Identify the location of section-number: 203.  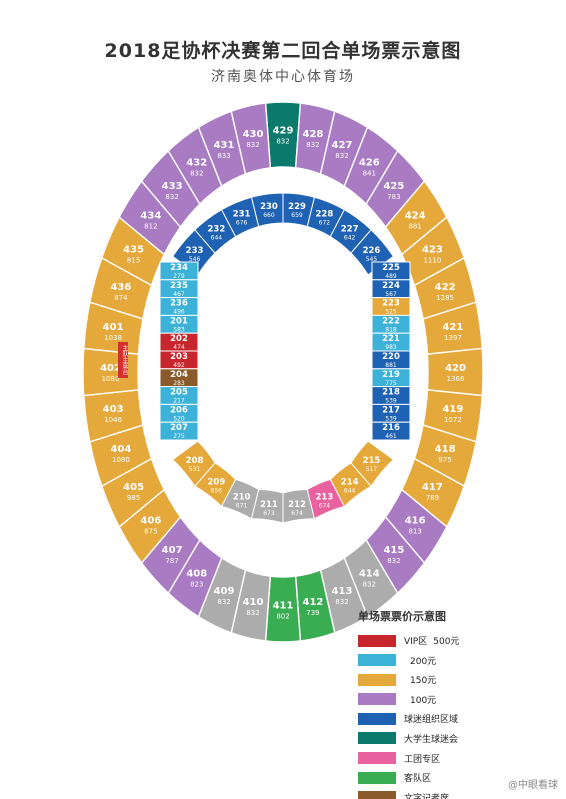
(179, 357).